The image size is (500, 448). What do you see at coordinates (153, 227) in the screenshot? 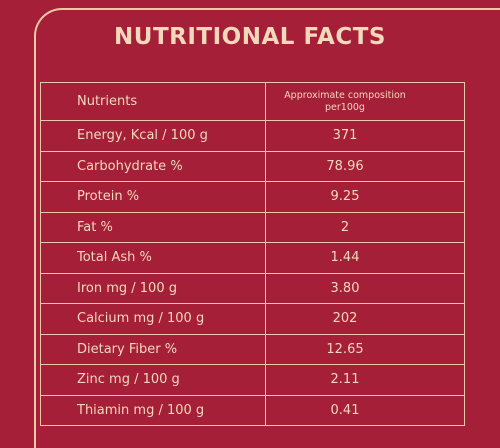
I see `nutrient-cell: Fat %` at bounding box center [153, 227].